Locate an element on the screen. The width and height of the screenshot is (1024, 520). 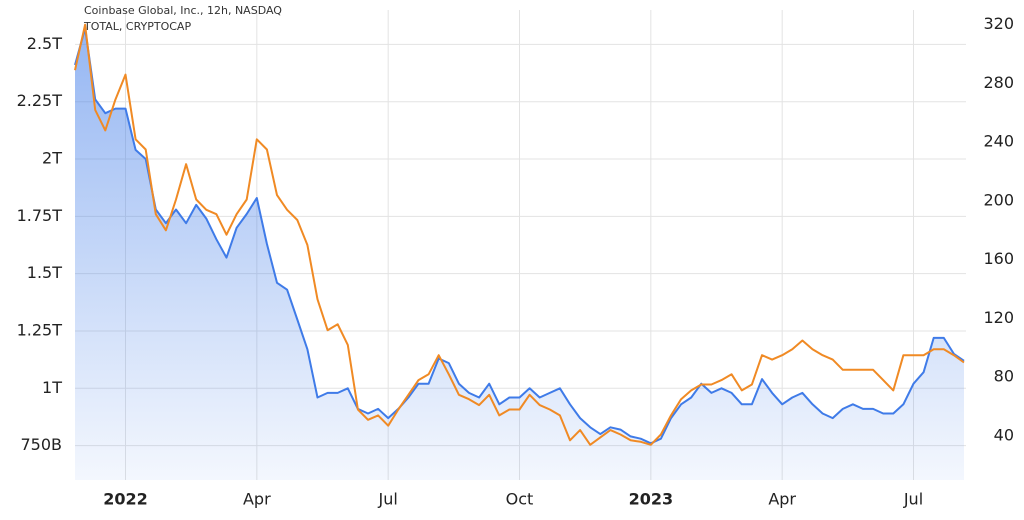
y2-tick-label: 80 is located at coordinates (1004, 376).